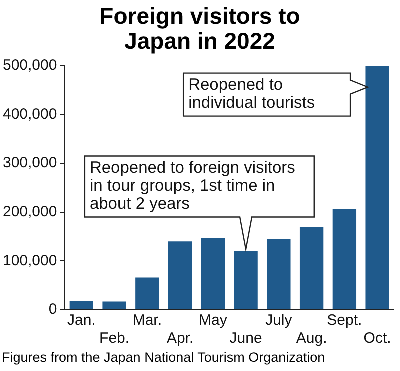  I want to click on y-tick-label: 0, so click(53, 309).